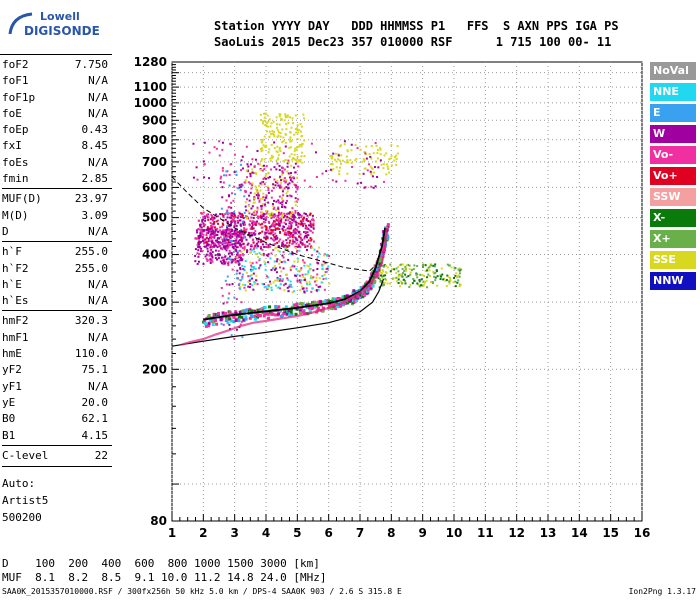 The width and height of the screenshot is (700, 600). Describe the element at coordinates (454, 533) in the screenshot. I see `x-tick-label: 10` at that location.